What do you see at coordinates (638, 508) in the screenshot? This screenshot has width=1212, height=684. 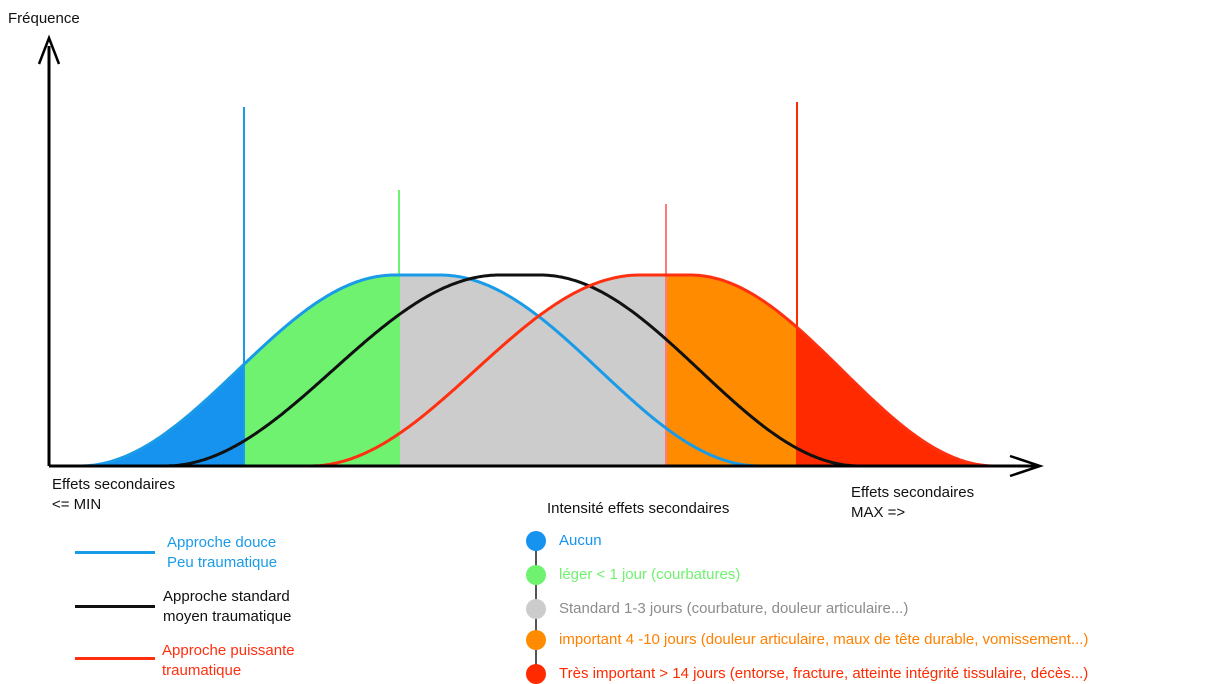 I see `intensity-legend-title: Intensité effets secondaires` at bounding box center [638, 508].